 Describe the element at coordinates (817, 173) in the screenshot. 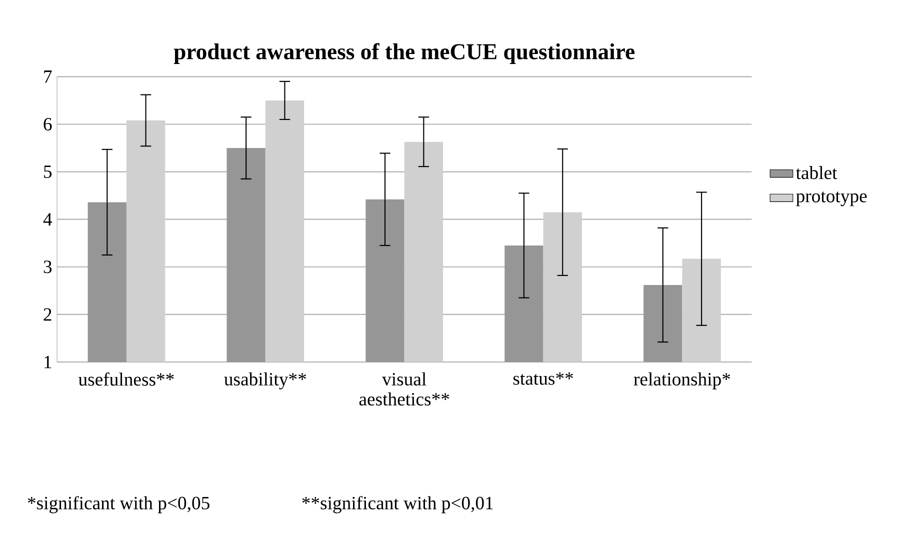

I see `legend-label: tablet` at that location.